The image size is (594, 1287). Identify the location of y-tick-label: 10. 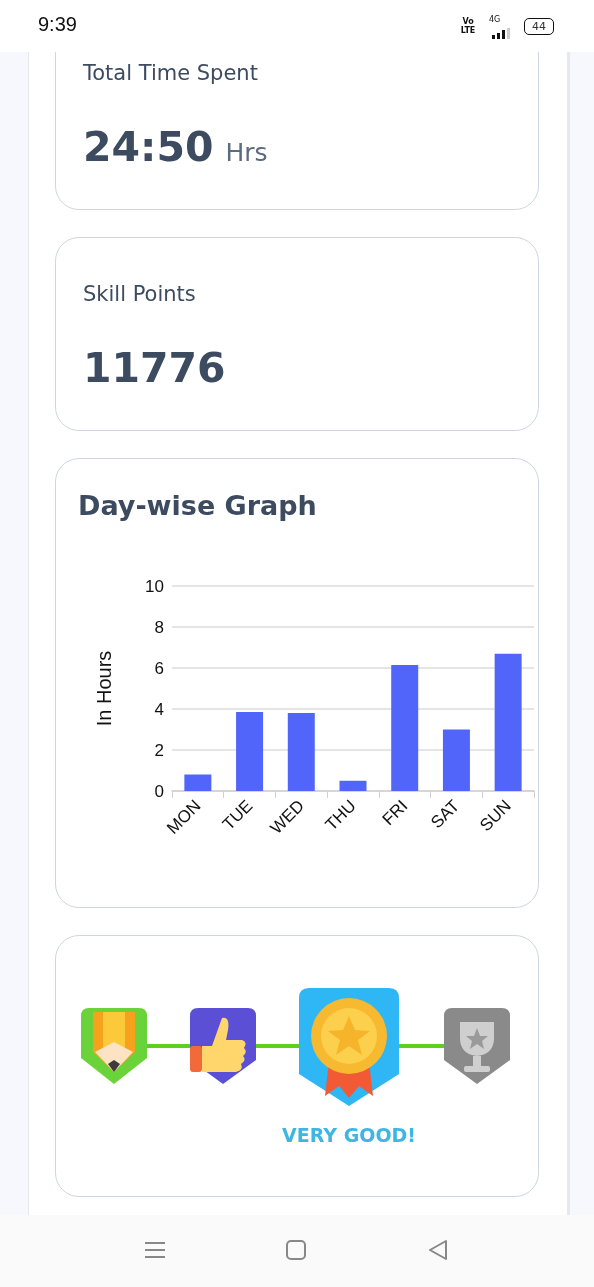
(154, 586).